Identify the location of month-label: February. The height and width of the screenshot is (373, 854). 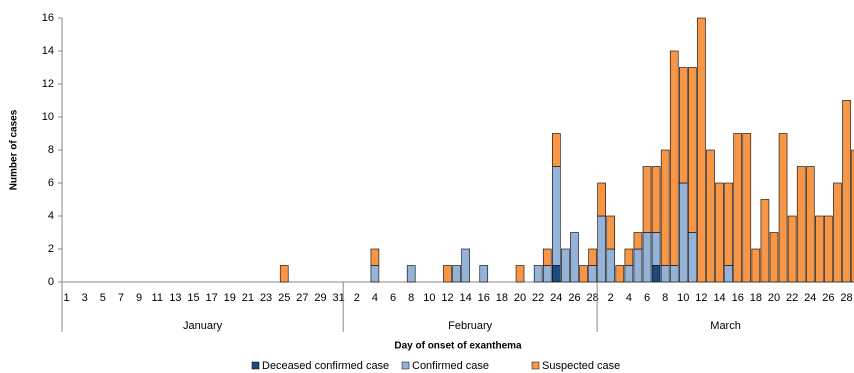
(470, 326).